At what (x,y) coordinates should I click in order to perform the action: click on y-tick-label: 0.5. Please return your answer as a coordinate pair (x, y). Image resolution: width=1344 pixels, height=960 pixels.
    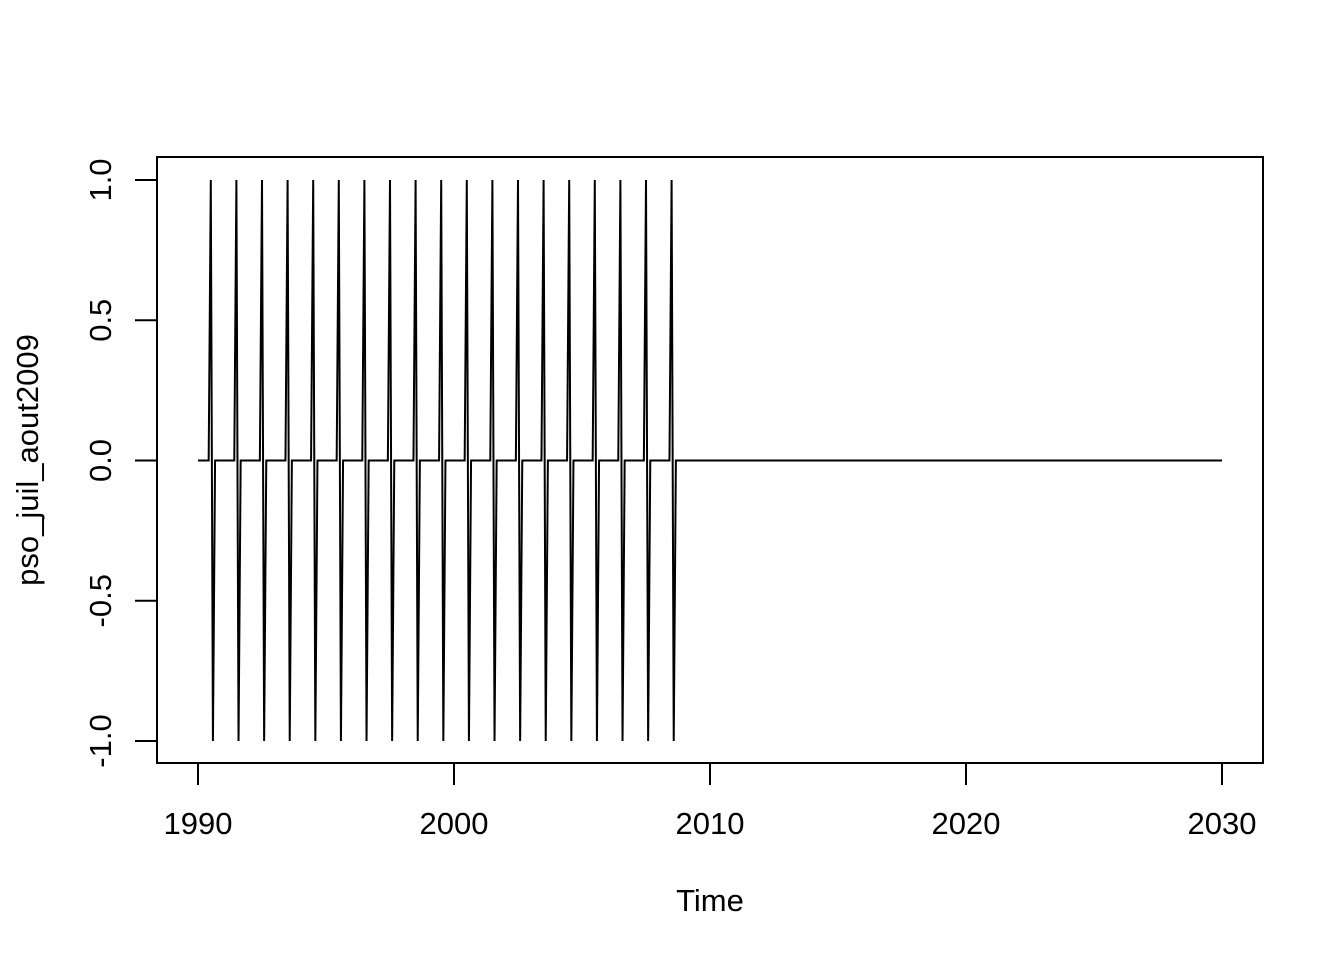
    Looking at the image, I should click on (100, 320).